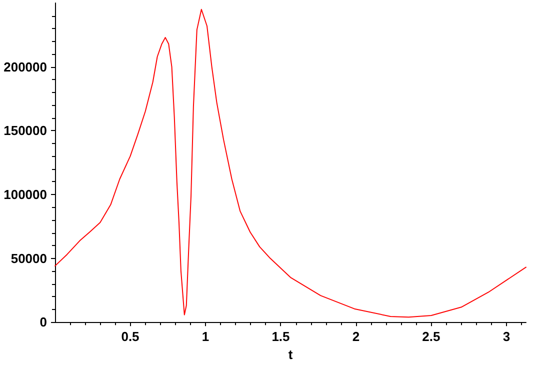 The image size is (534, 366). I want to click on x-tick-label: 1.5, so click(281, 336).